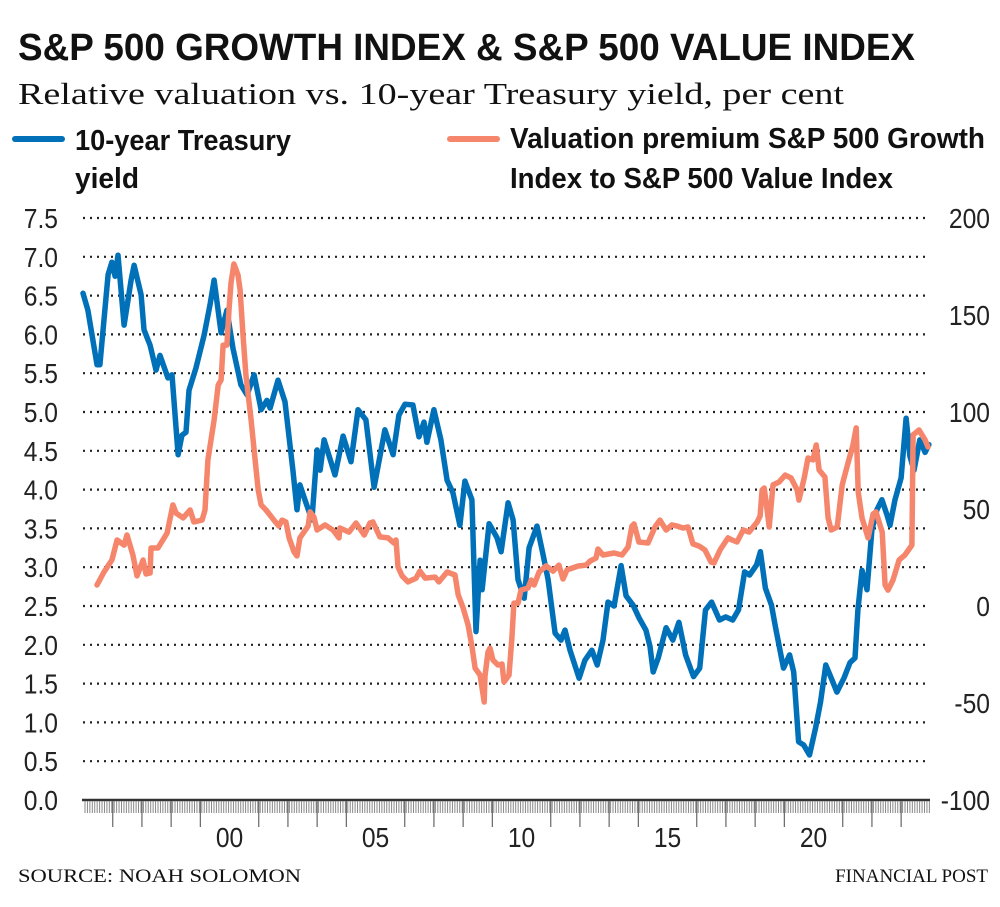 The image size is (1000, 907). Describe the element at coordinates (969, 316) in the screenshot. I see `y-right-tick-label: 150` at that location.